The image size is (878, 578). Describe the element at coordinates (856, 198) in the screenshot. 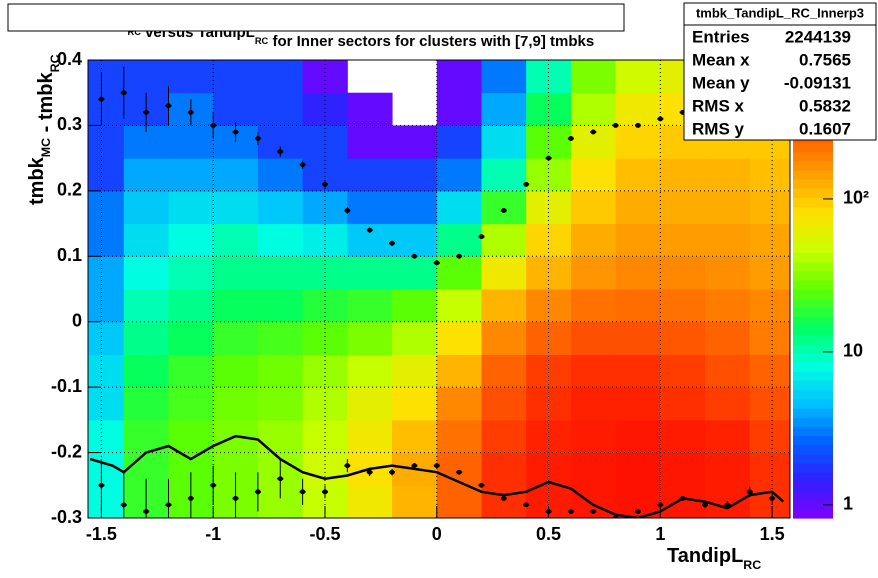

I see `z-tick-label: 10²` at that location.